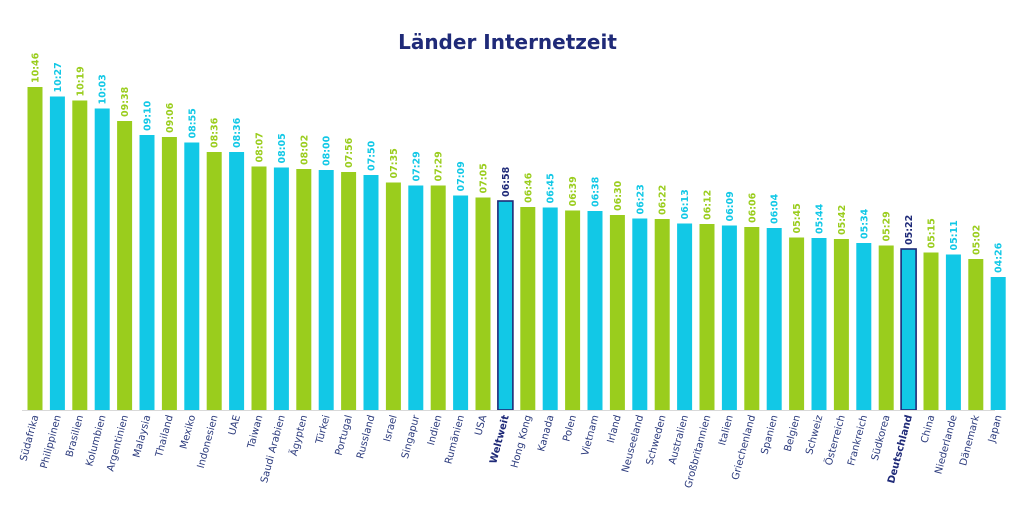  Describe the element at coordinates (770, 435) in the screenshot. I see `category-label: Spanien` at that location.